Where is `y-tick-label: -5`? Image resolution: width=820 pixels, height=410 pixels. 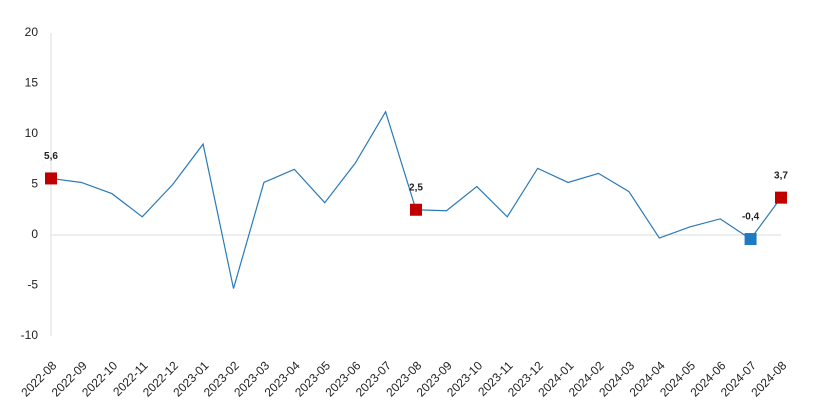 y-tick-label: -5 is located at coordinates (32, 285).